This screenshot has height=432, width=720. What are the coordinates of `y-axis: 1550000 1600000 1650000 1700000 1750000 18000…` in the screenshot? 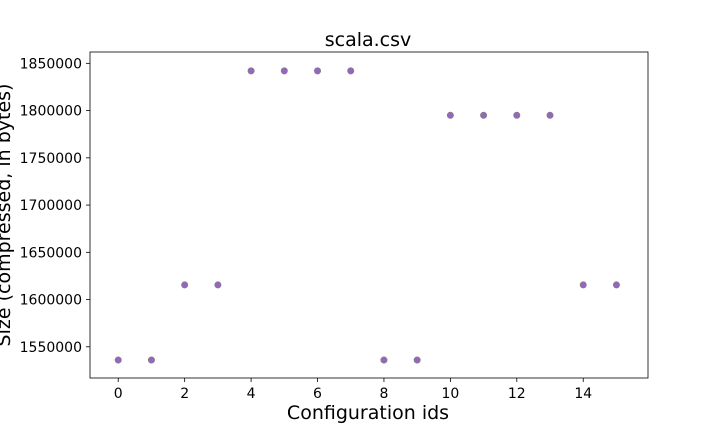 It's located at (55, 206).